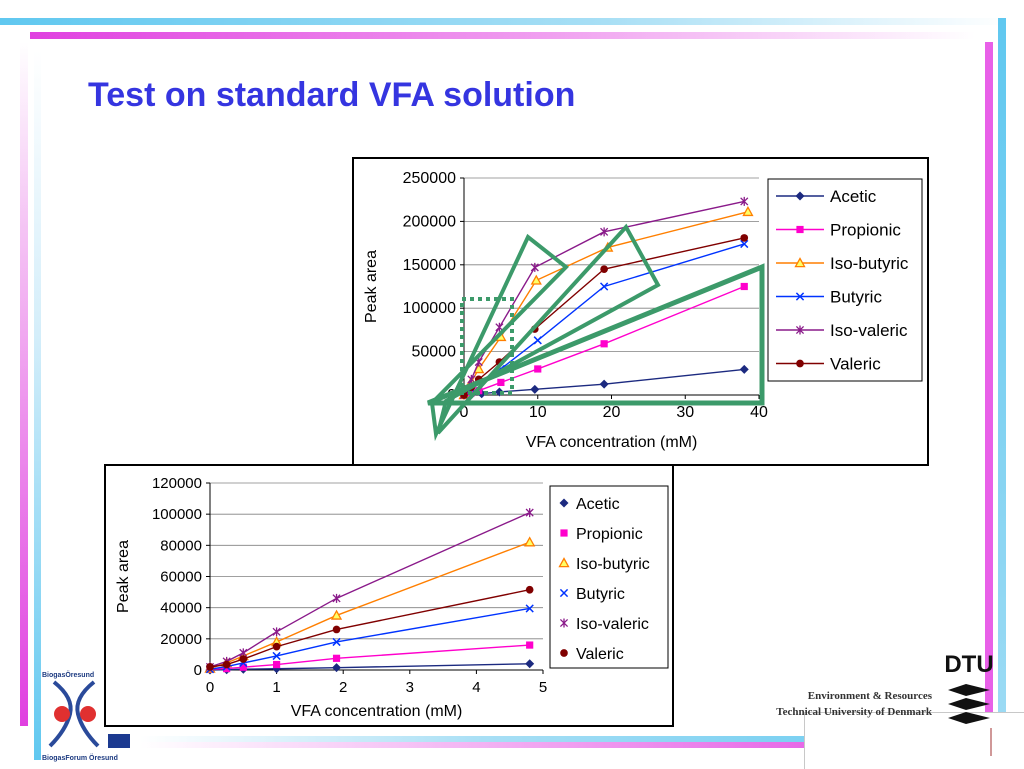 The image size is (1024, 769). I want to click on y-tick-label: 200000, so click(429, 221).